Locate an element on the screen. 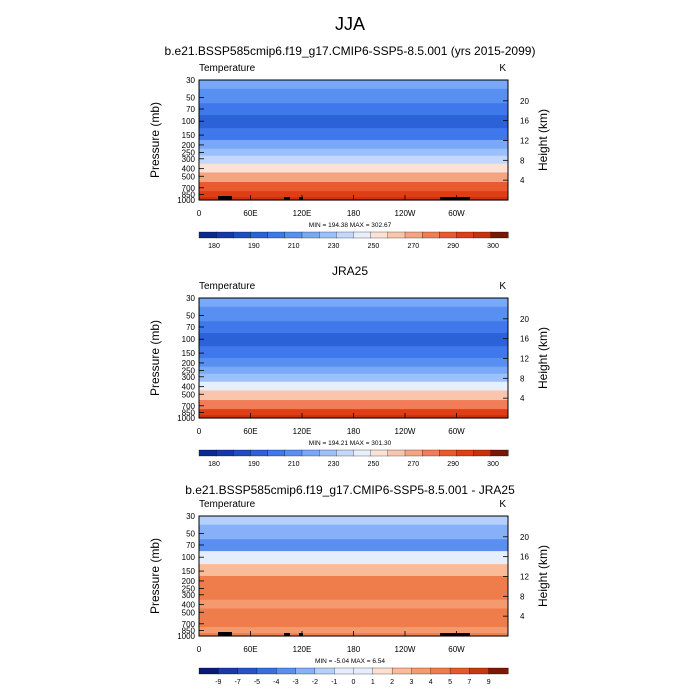 The image size is (700, 700). field-bands is located at coordinates (353, 576).